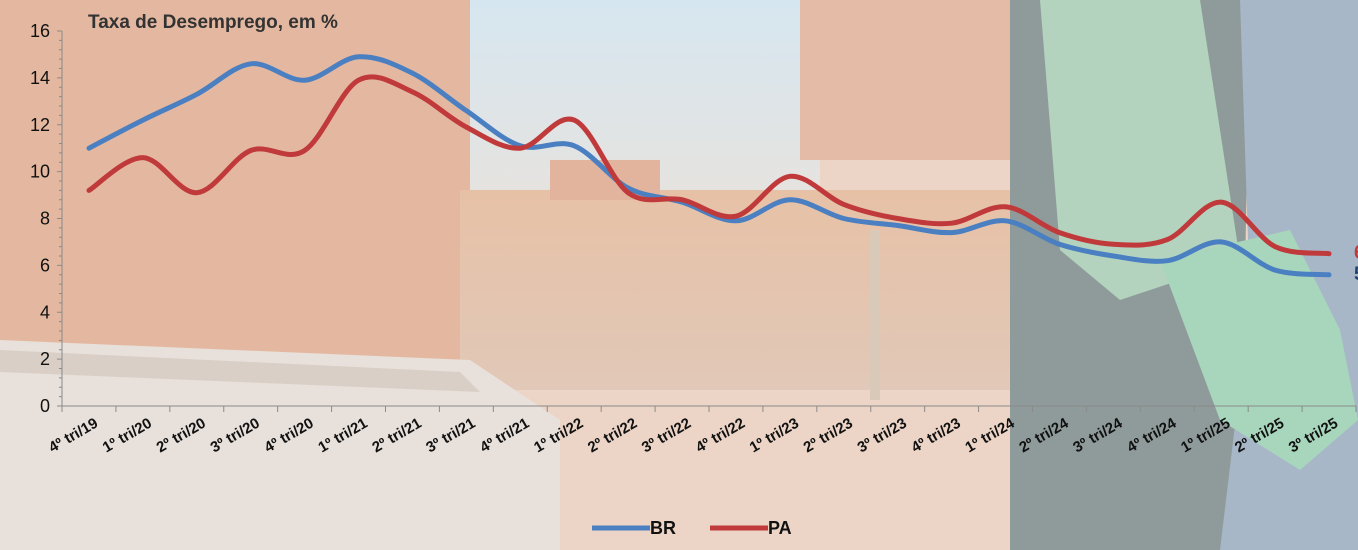 The width and height of the screenshot is (1358, 550). What do you see at coordinates (73, 436) in the screenshot?
I see `x-tick-label: 4º tri/19` at bounding box center [73, 436].